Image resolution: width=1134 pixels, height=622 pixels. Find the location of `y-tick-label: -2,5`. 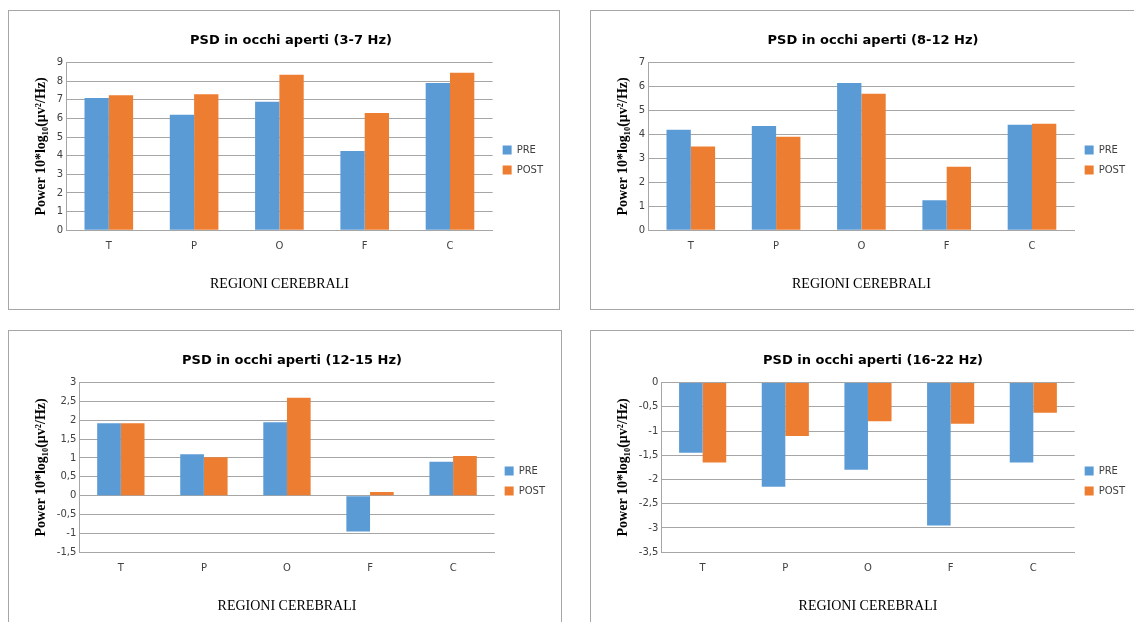

y-tick-label: -2,5 is located at coordinates (648, 503).